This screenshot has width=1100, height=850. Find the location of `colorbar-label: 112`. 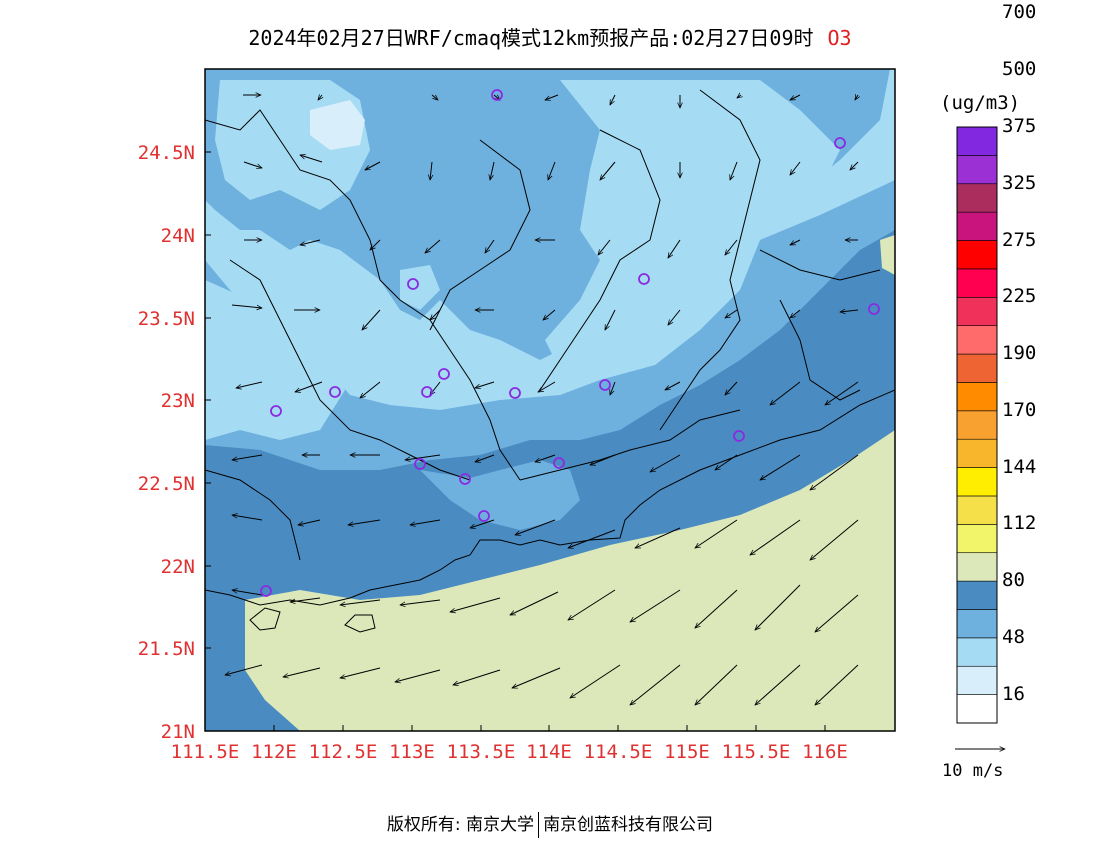

colorbar-label: 112 is located at coordinates (1019, 523).